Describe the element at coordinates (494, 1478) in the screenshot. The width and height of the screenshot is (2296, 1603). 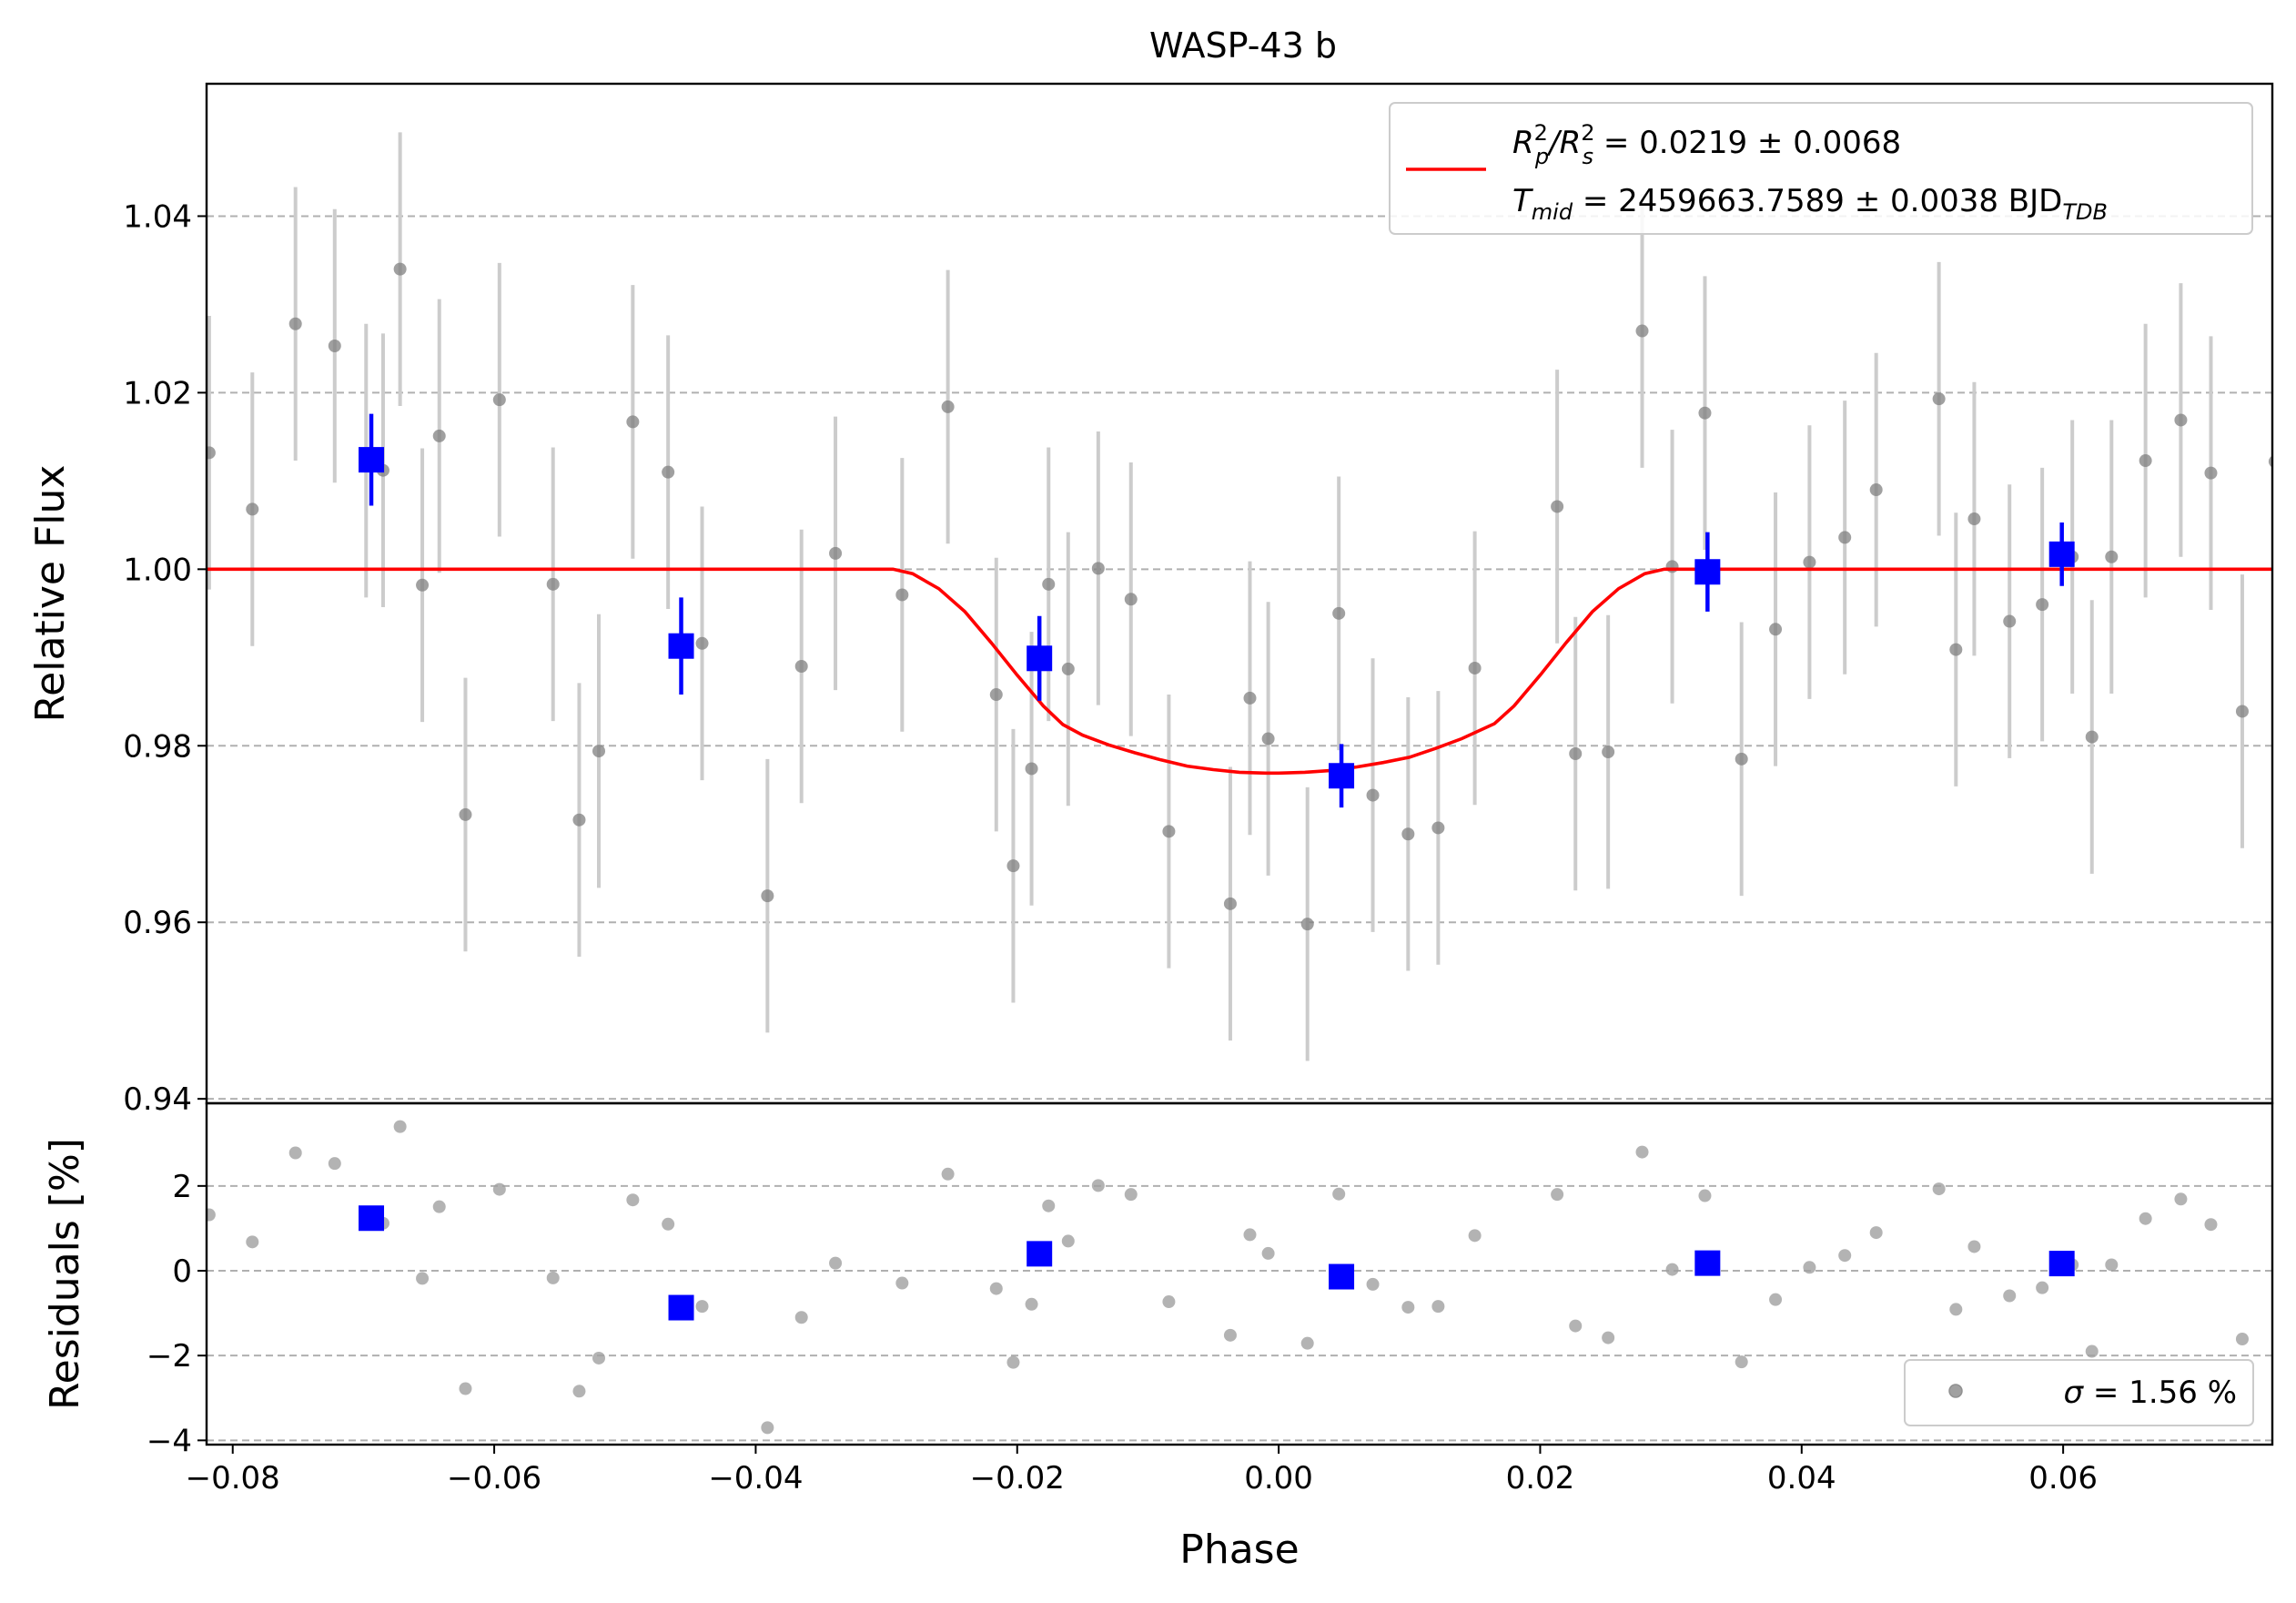
I see `x-tick-label: −0.06` at that location.